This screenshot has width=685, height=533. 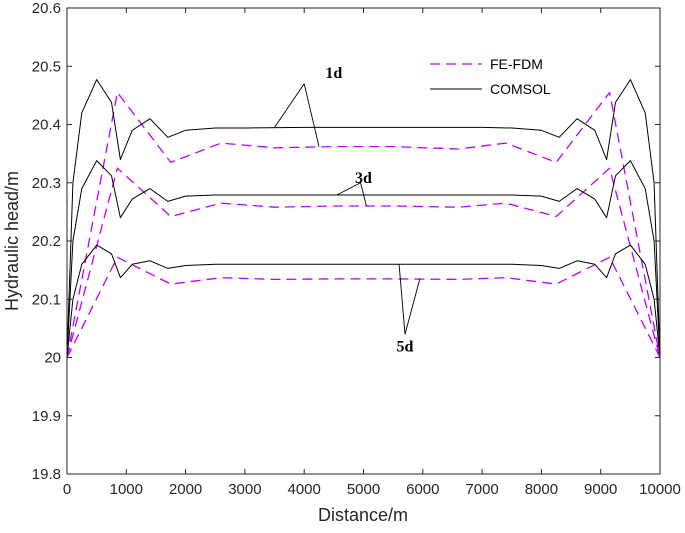 What do you see at coordinates (46, 241) in the screenshot?
I see `y-tick-label: 20.2` at bounding box center [46, 241].